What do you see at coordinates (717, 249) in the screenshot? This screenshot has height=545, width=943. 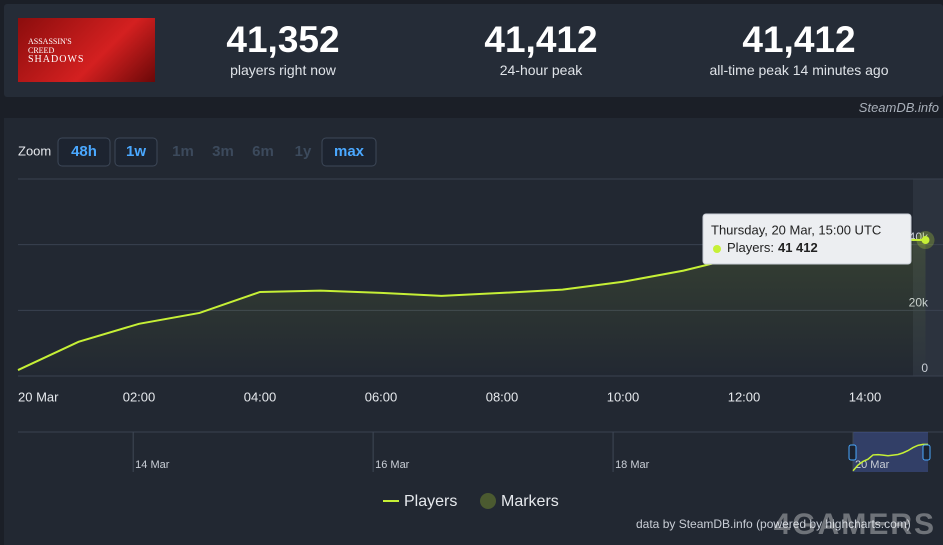 I see `tooltip-dot` at bounding box center [717, 249].